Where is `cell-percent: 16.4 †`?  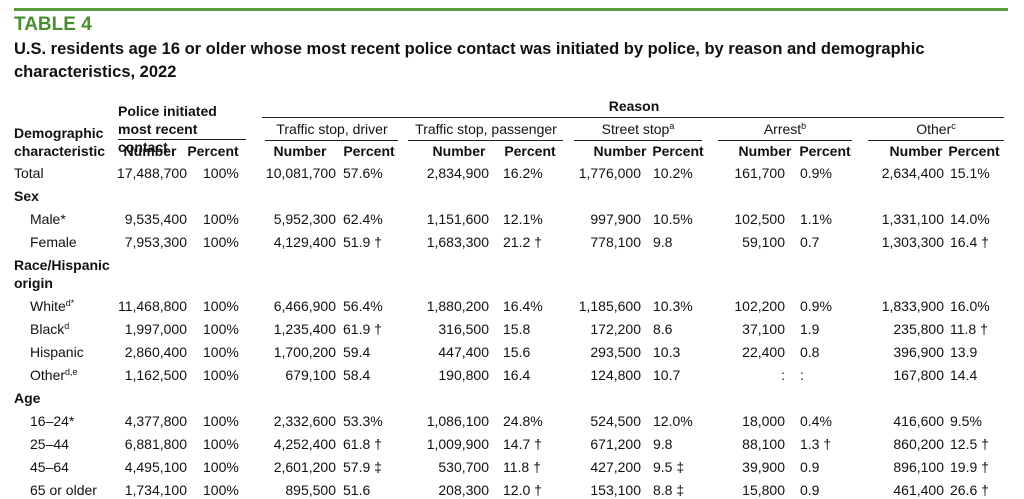 cell-percent: 16.4 † is located at coordinates (969, 242).